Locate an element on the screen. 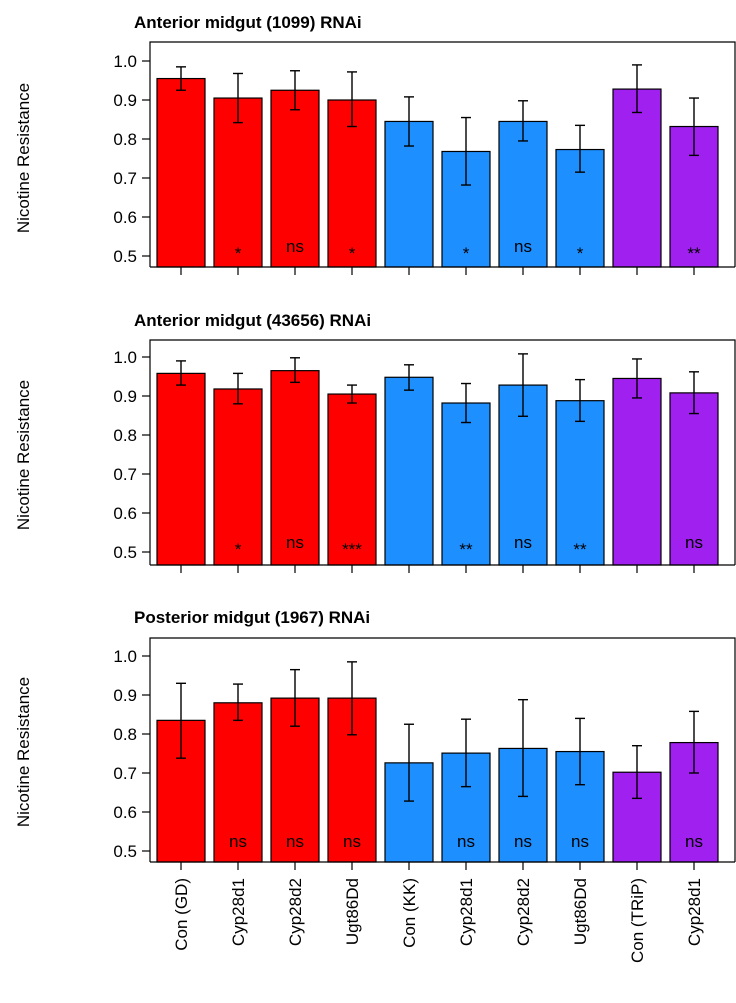 The image size is (736, 1003). significance-label-6: ** is located at coordinates (466, 549).